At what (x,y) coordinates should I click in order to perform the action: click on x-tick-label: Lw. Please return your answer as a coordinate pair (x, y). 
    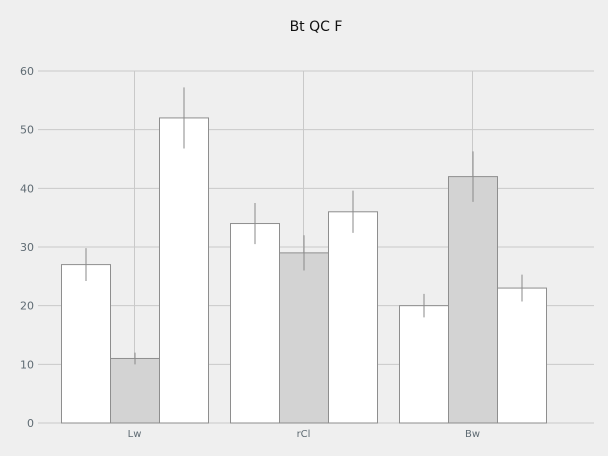
    Looking at the image, I should click on (135, 434).